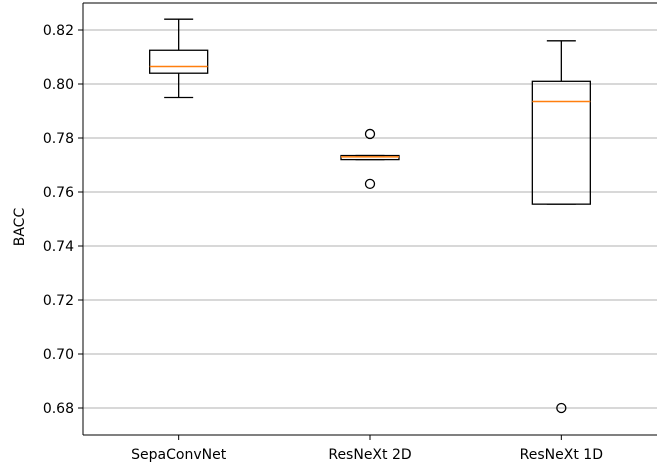 This screenshot has width=657, height=466. What do you see at coordinates (58, 85) in the screenshot?
I see `y-tick-label: 0.80` at bounding box center [58, 85].